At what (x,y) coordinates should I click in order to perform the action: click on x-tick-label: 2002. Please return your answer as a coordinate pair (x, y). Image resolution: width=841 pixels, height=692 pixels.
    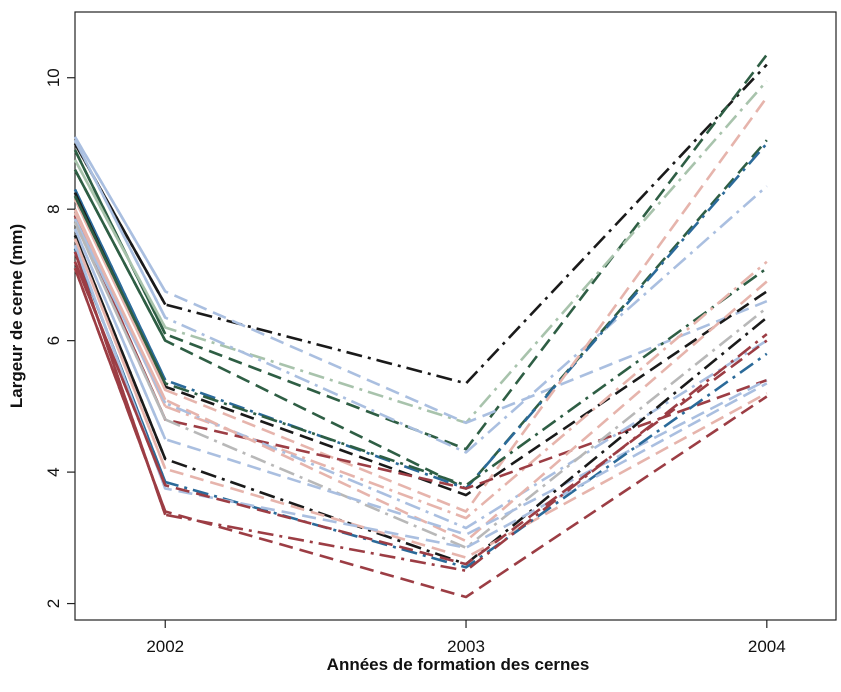
    Looking at the image, I should click on (165, 646).